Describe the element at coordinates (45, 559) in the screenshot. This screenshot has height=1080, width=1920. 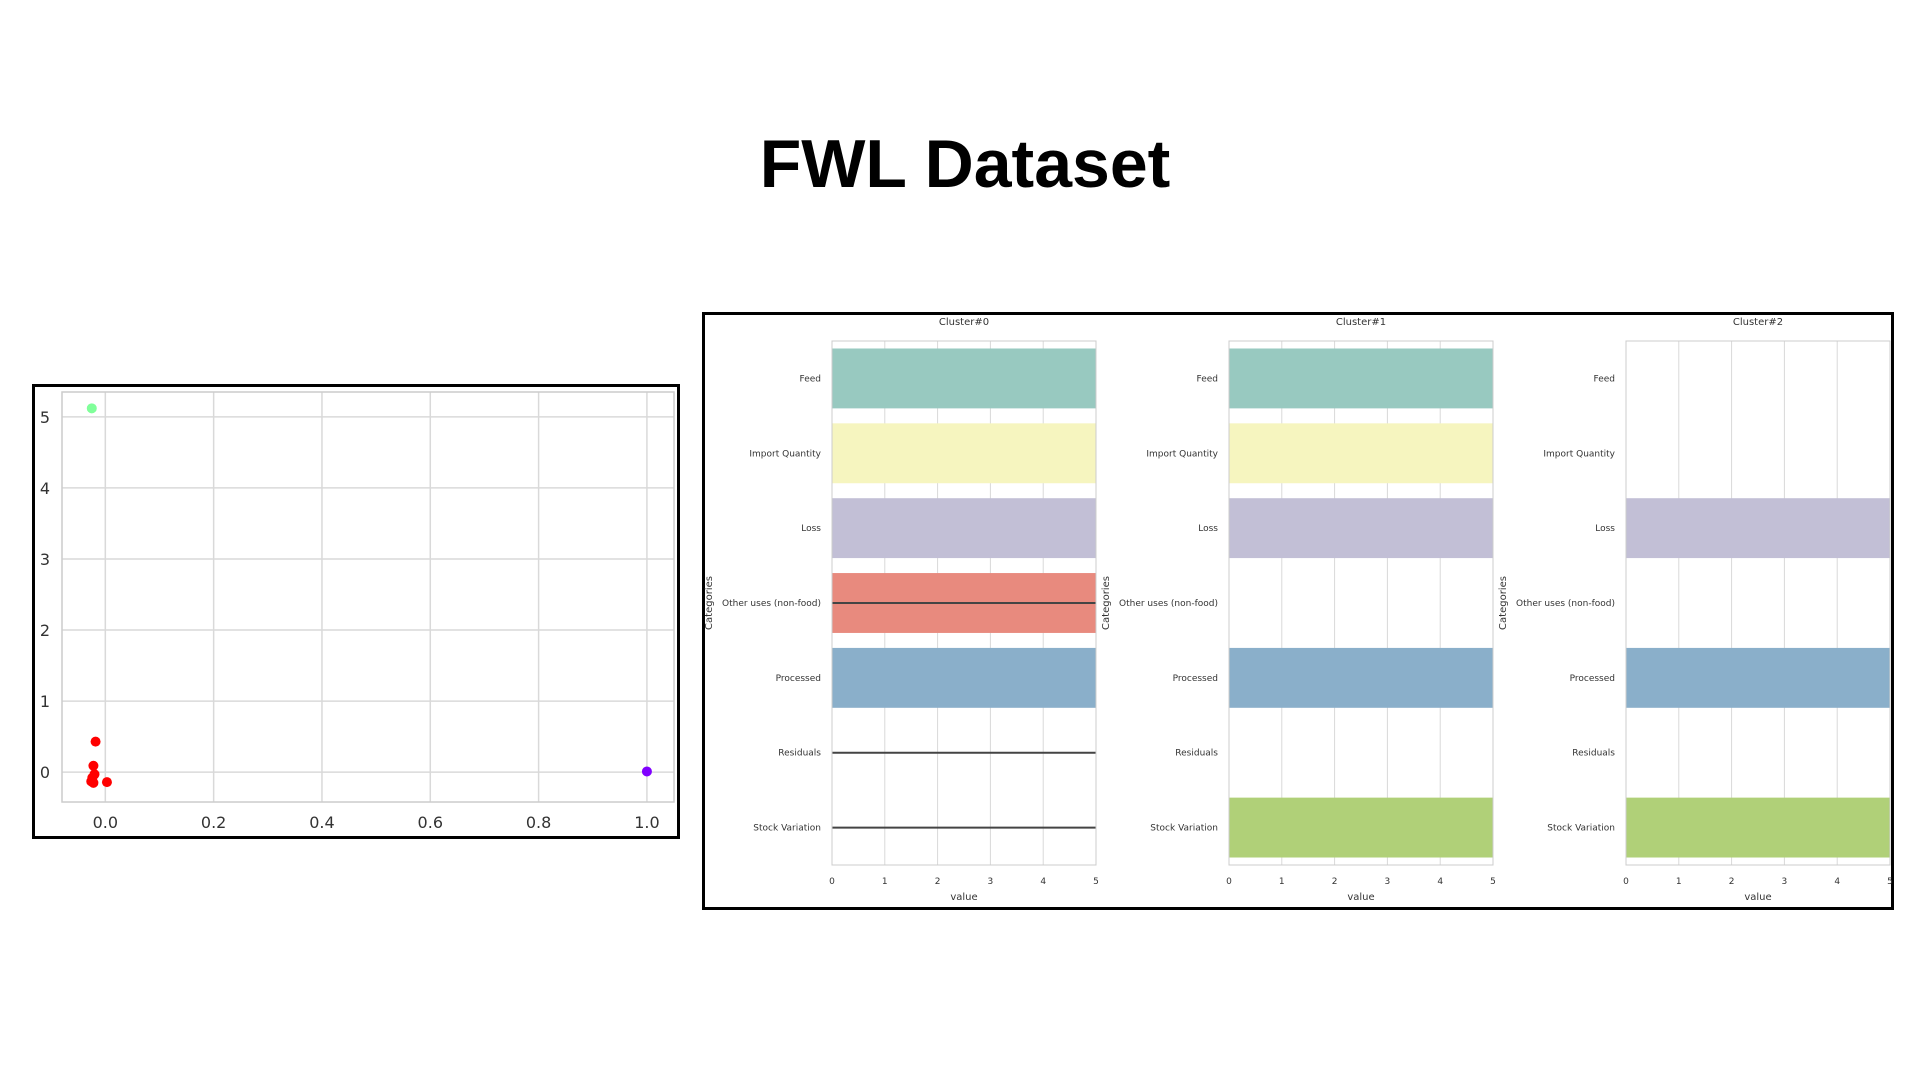
I see `y-tick-label: 3` at that location.